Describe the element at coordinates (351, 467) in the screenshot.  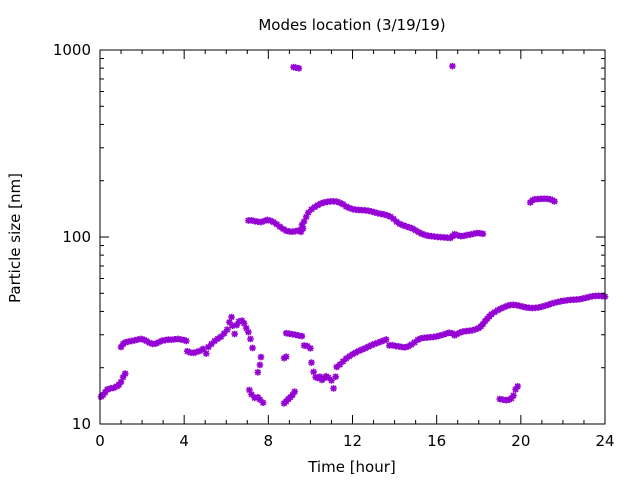
I see `x-axis-label: Time [hour]` at that location.